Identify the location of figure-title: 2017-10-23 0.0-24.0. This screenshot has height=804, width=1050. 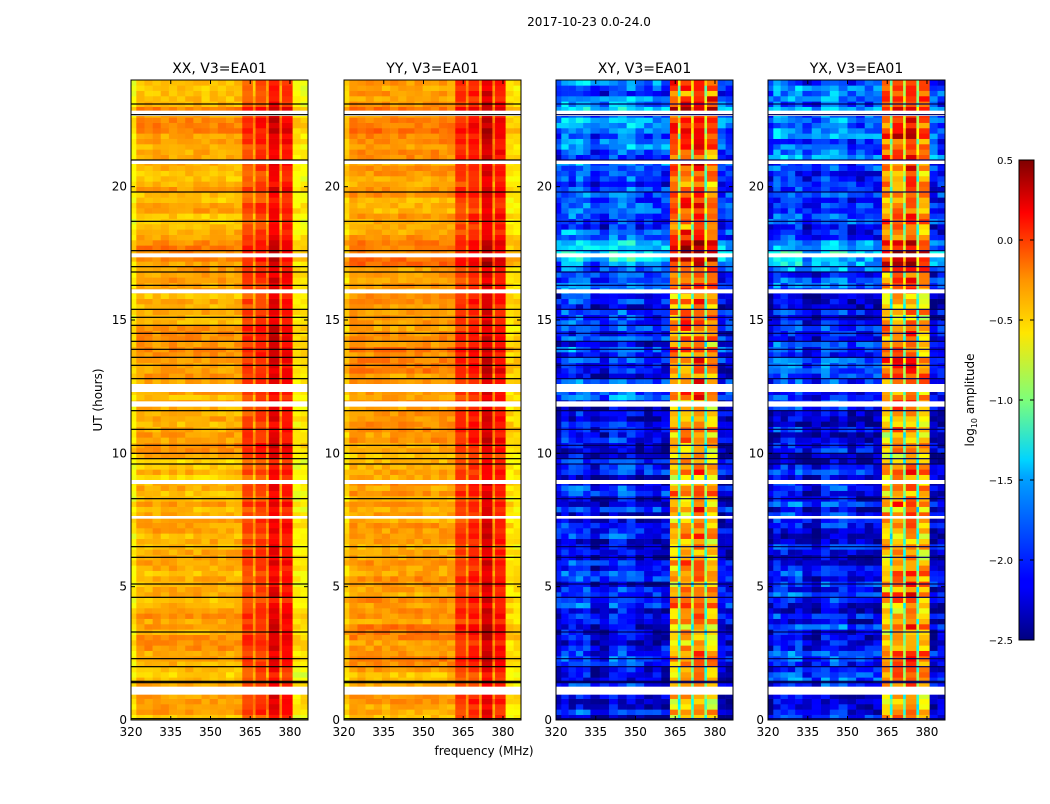
(589, 22).